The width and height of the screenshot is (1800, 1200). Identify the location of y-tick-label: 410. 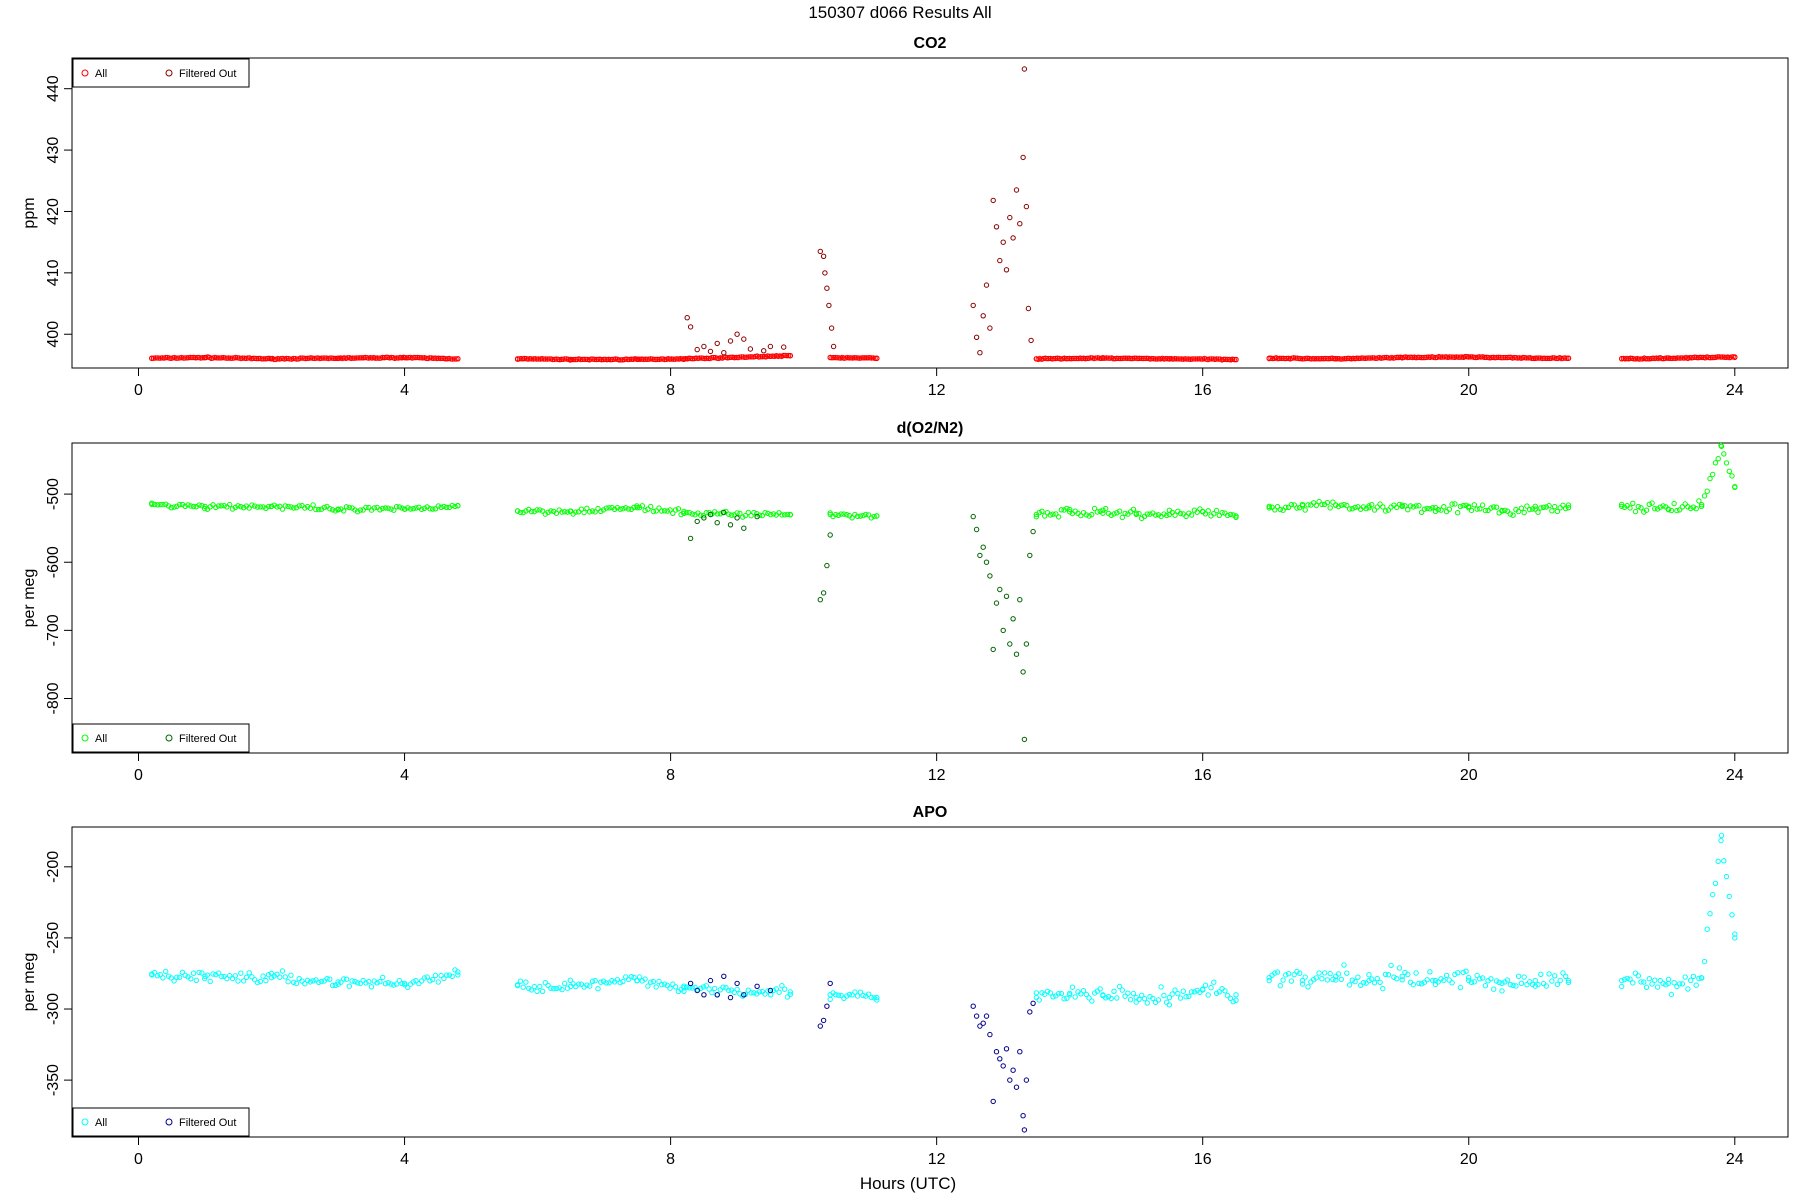
(53, 272).